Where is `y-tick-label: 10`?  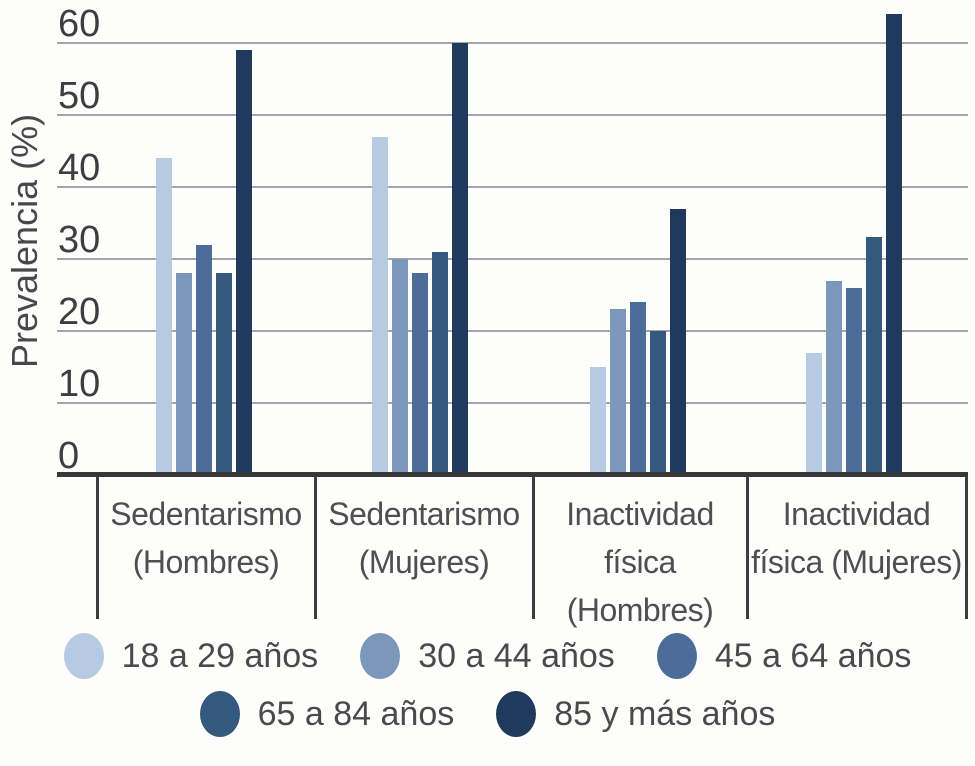
y-tick-label: 10 is located at coordinates (79, 384).